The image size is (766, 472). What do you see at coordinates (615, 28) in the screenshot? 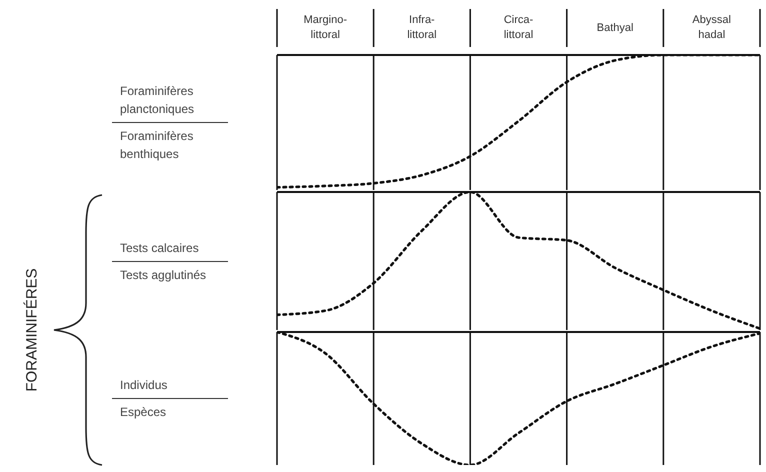
I see `x-tick-label: Bathyal` at bounding box center [615, 28].